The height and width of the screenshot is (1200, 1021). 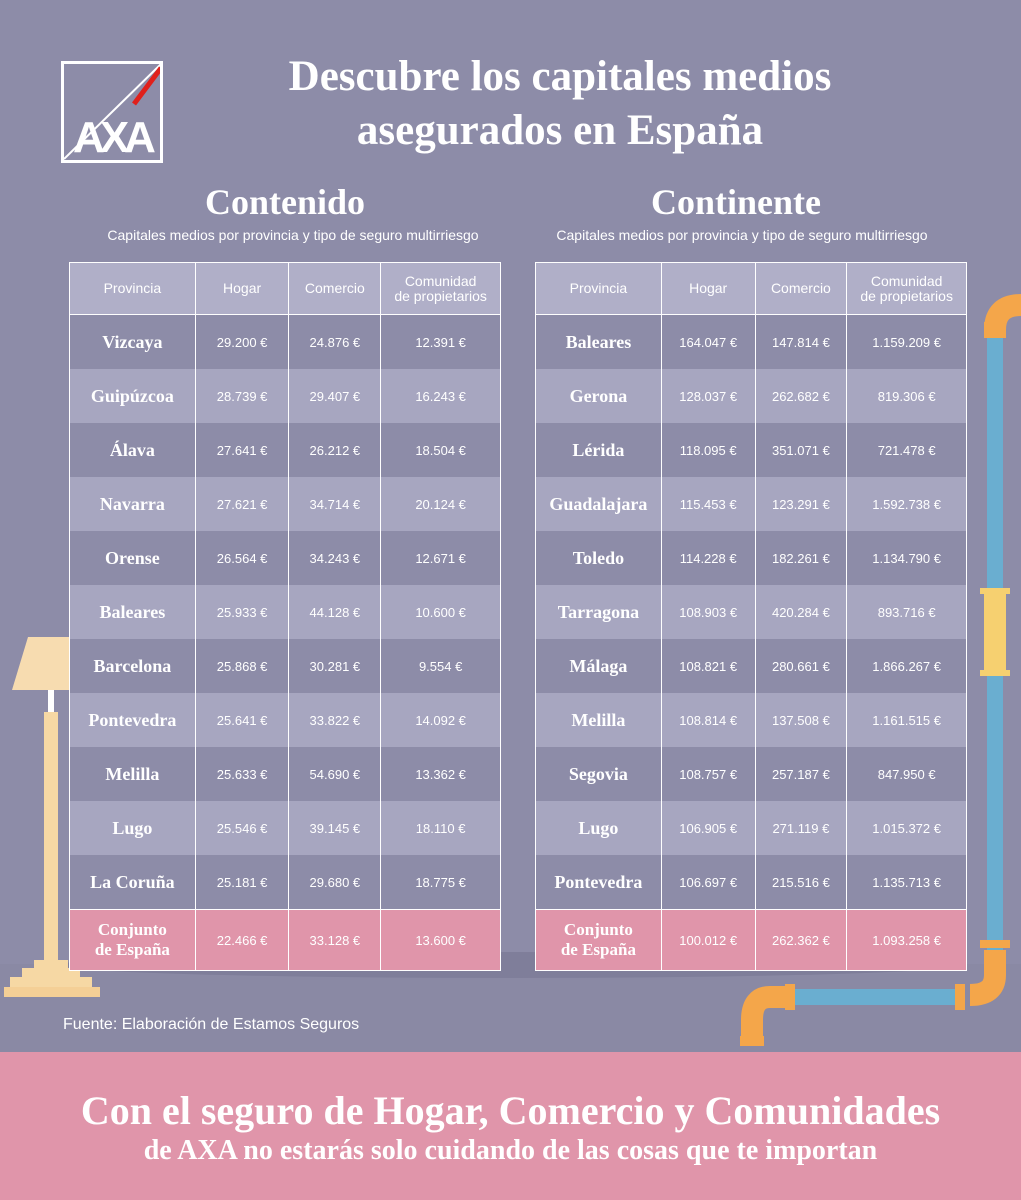 What do you see at coordinates (335, 940) in the screenshot?
I see `cell-comercio: 33.128 €` at bounding box center [335, 940].